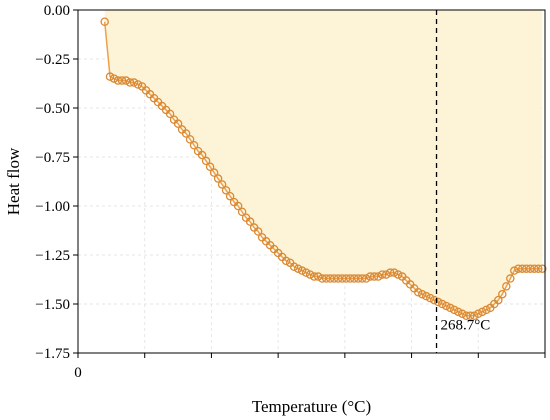  I want to click on y-tick-label: −1.00, so click(52, 207).